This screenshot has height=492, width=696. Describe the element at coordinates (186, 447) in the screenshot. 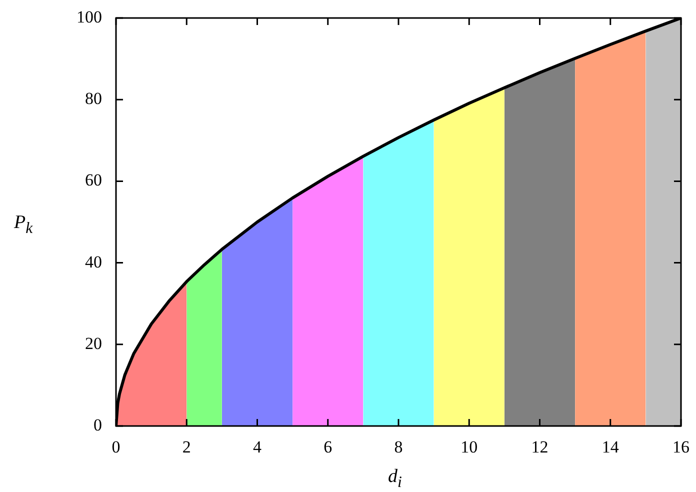

I see `x-tick-label: 2` at that location.